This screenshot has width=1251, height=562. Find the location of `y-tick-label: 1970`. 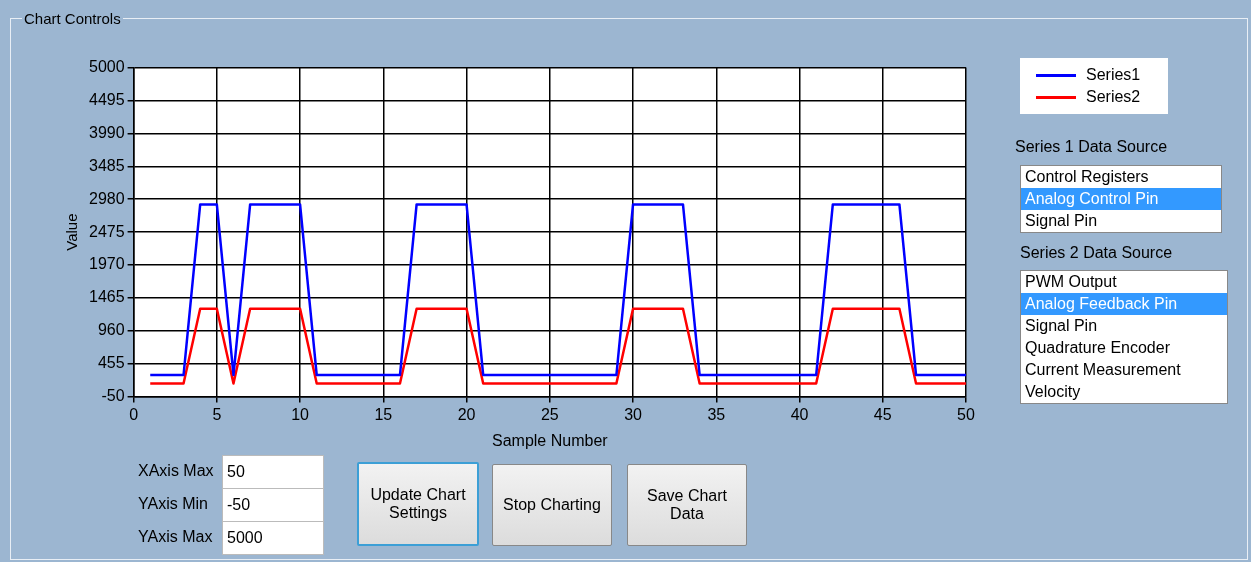

y-tick-label: 1970 is located at coordinates (107, 264).